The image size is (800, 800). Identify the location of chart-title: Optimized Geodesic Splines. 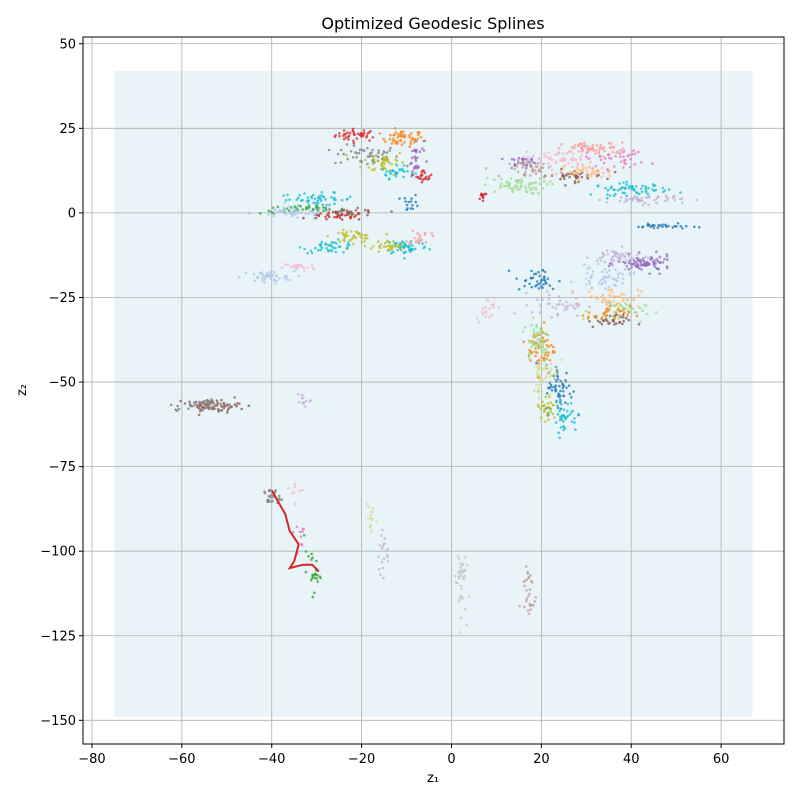
(432, 23).